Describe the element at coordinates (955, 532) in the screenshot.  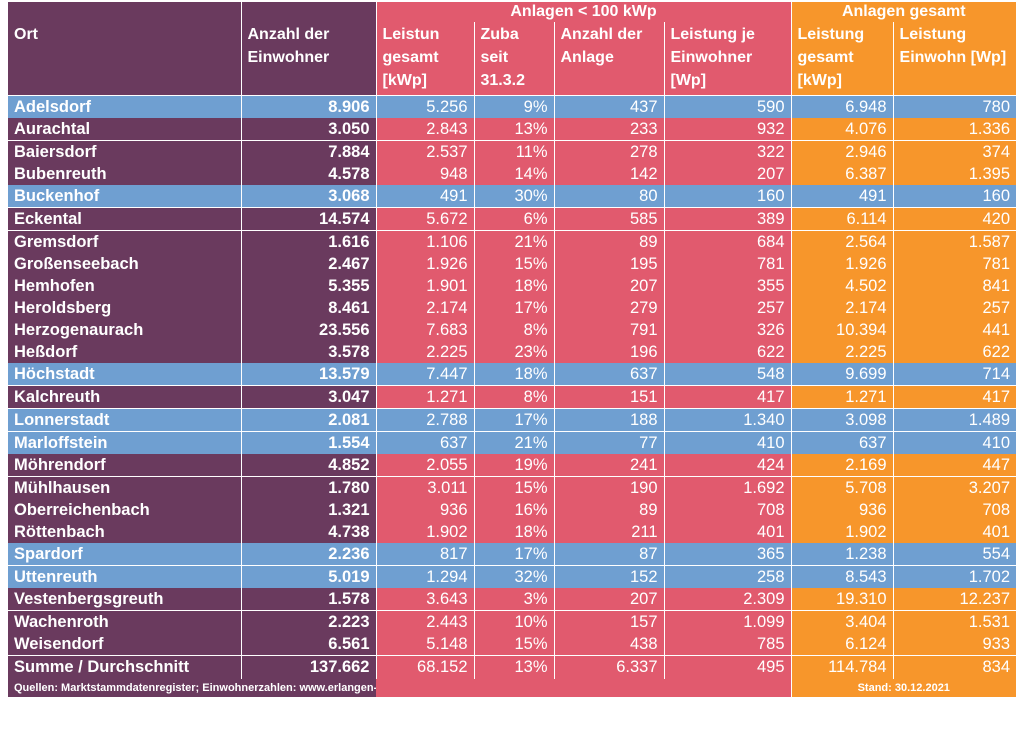
I see `cell-total-leistung-einwohner: 401` at that location.